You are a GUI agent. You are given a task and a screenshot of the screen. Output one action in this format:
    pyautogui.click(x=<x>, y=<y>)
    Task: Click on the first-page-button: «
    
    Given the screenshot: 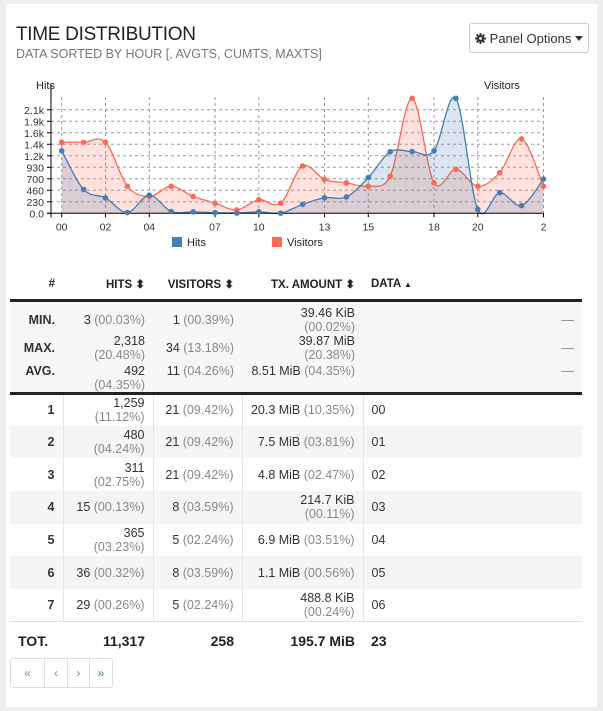 What is the action you would take?
    pyautogui.click(x=27, y=673)
    